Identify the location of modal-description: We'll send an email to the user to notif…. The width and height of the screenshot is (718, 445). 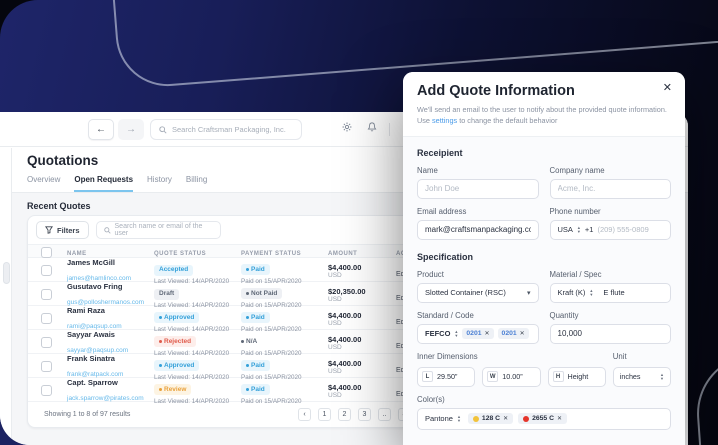
(542, 116).